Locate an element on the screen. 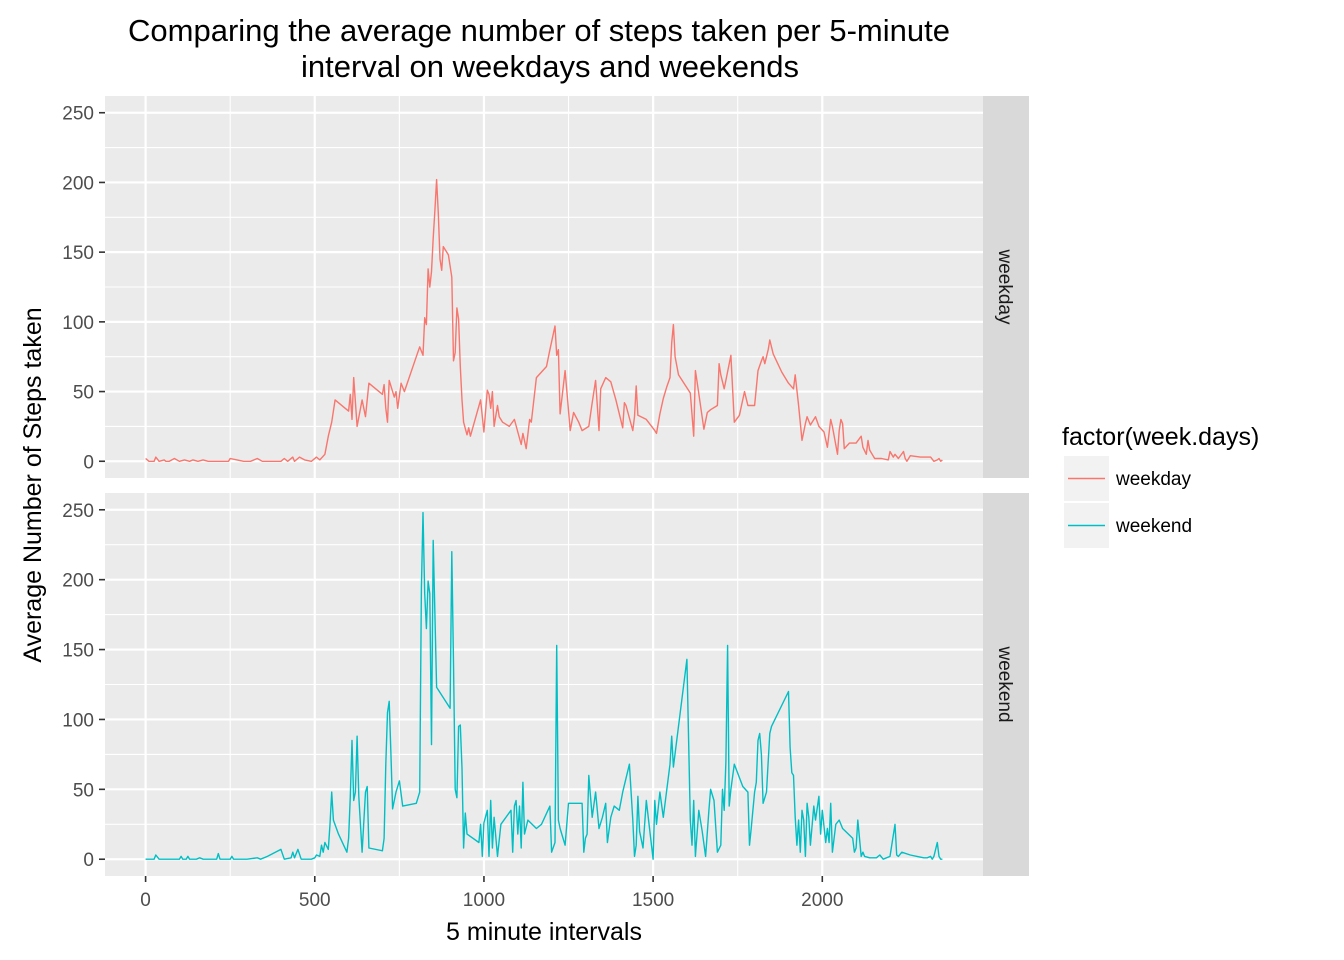 The image size is (1344, 960). x-axis: 0 500 1000 1500 2000 is located at coordinates (491, 893).